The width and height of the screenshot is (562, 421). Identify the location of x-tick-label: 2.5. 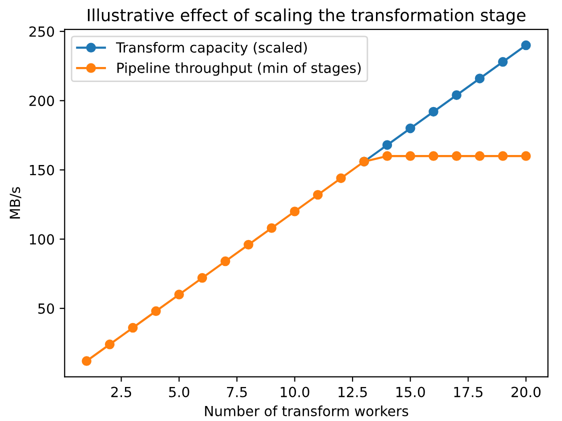
(121, 392).